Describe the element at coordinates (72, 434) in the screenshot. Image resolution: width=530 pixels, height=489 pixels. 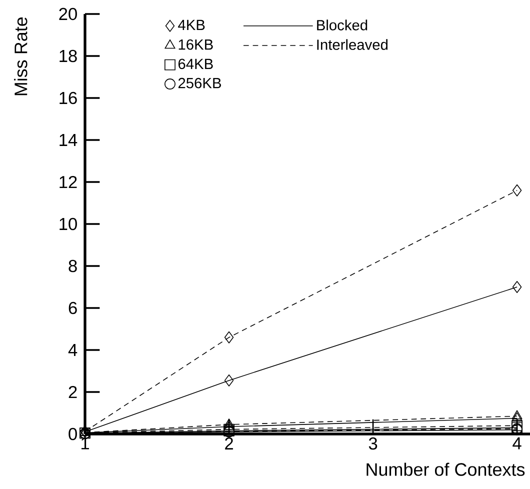
I see `y-tick-label: 0` at that location.